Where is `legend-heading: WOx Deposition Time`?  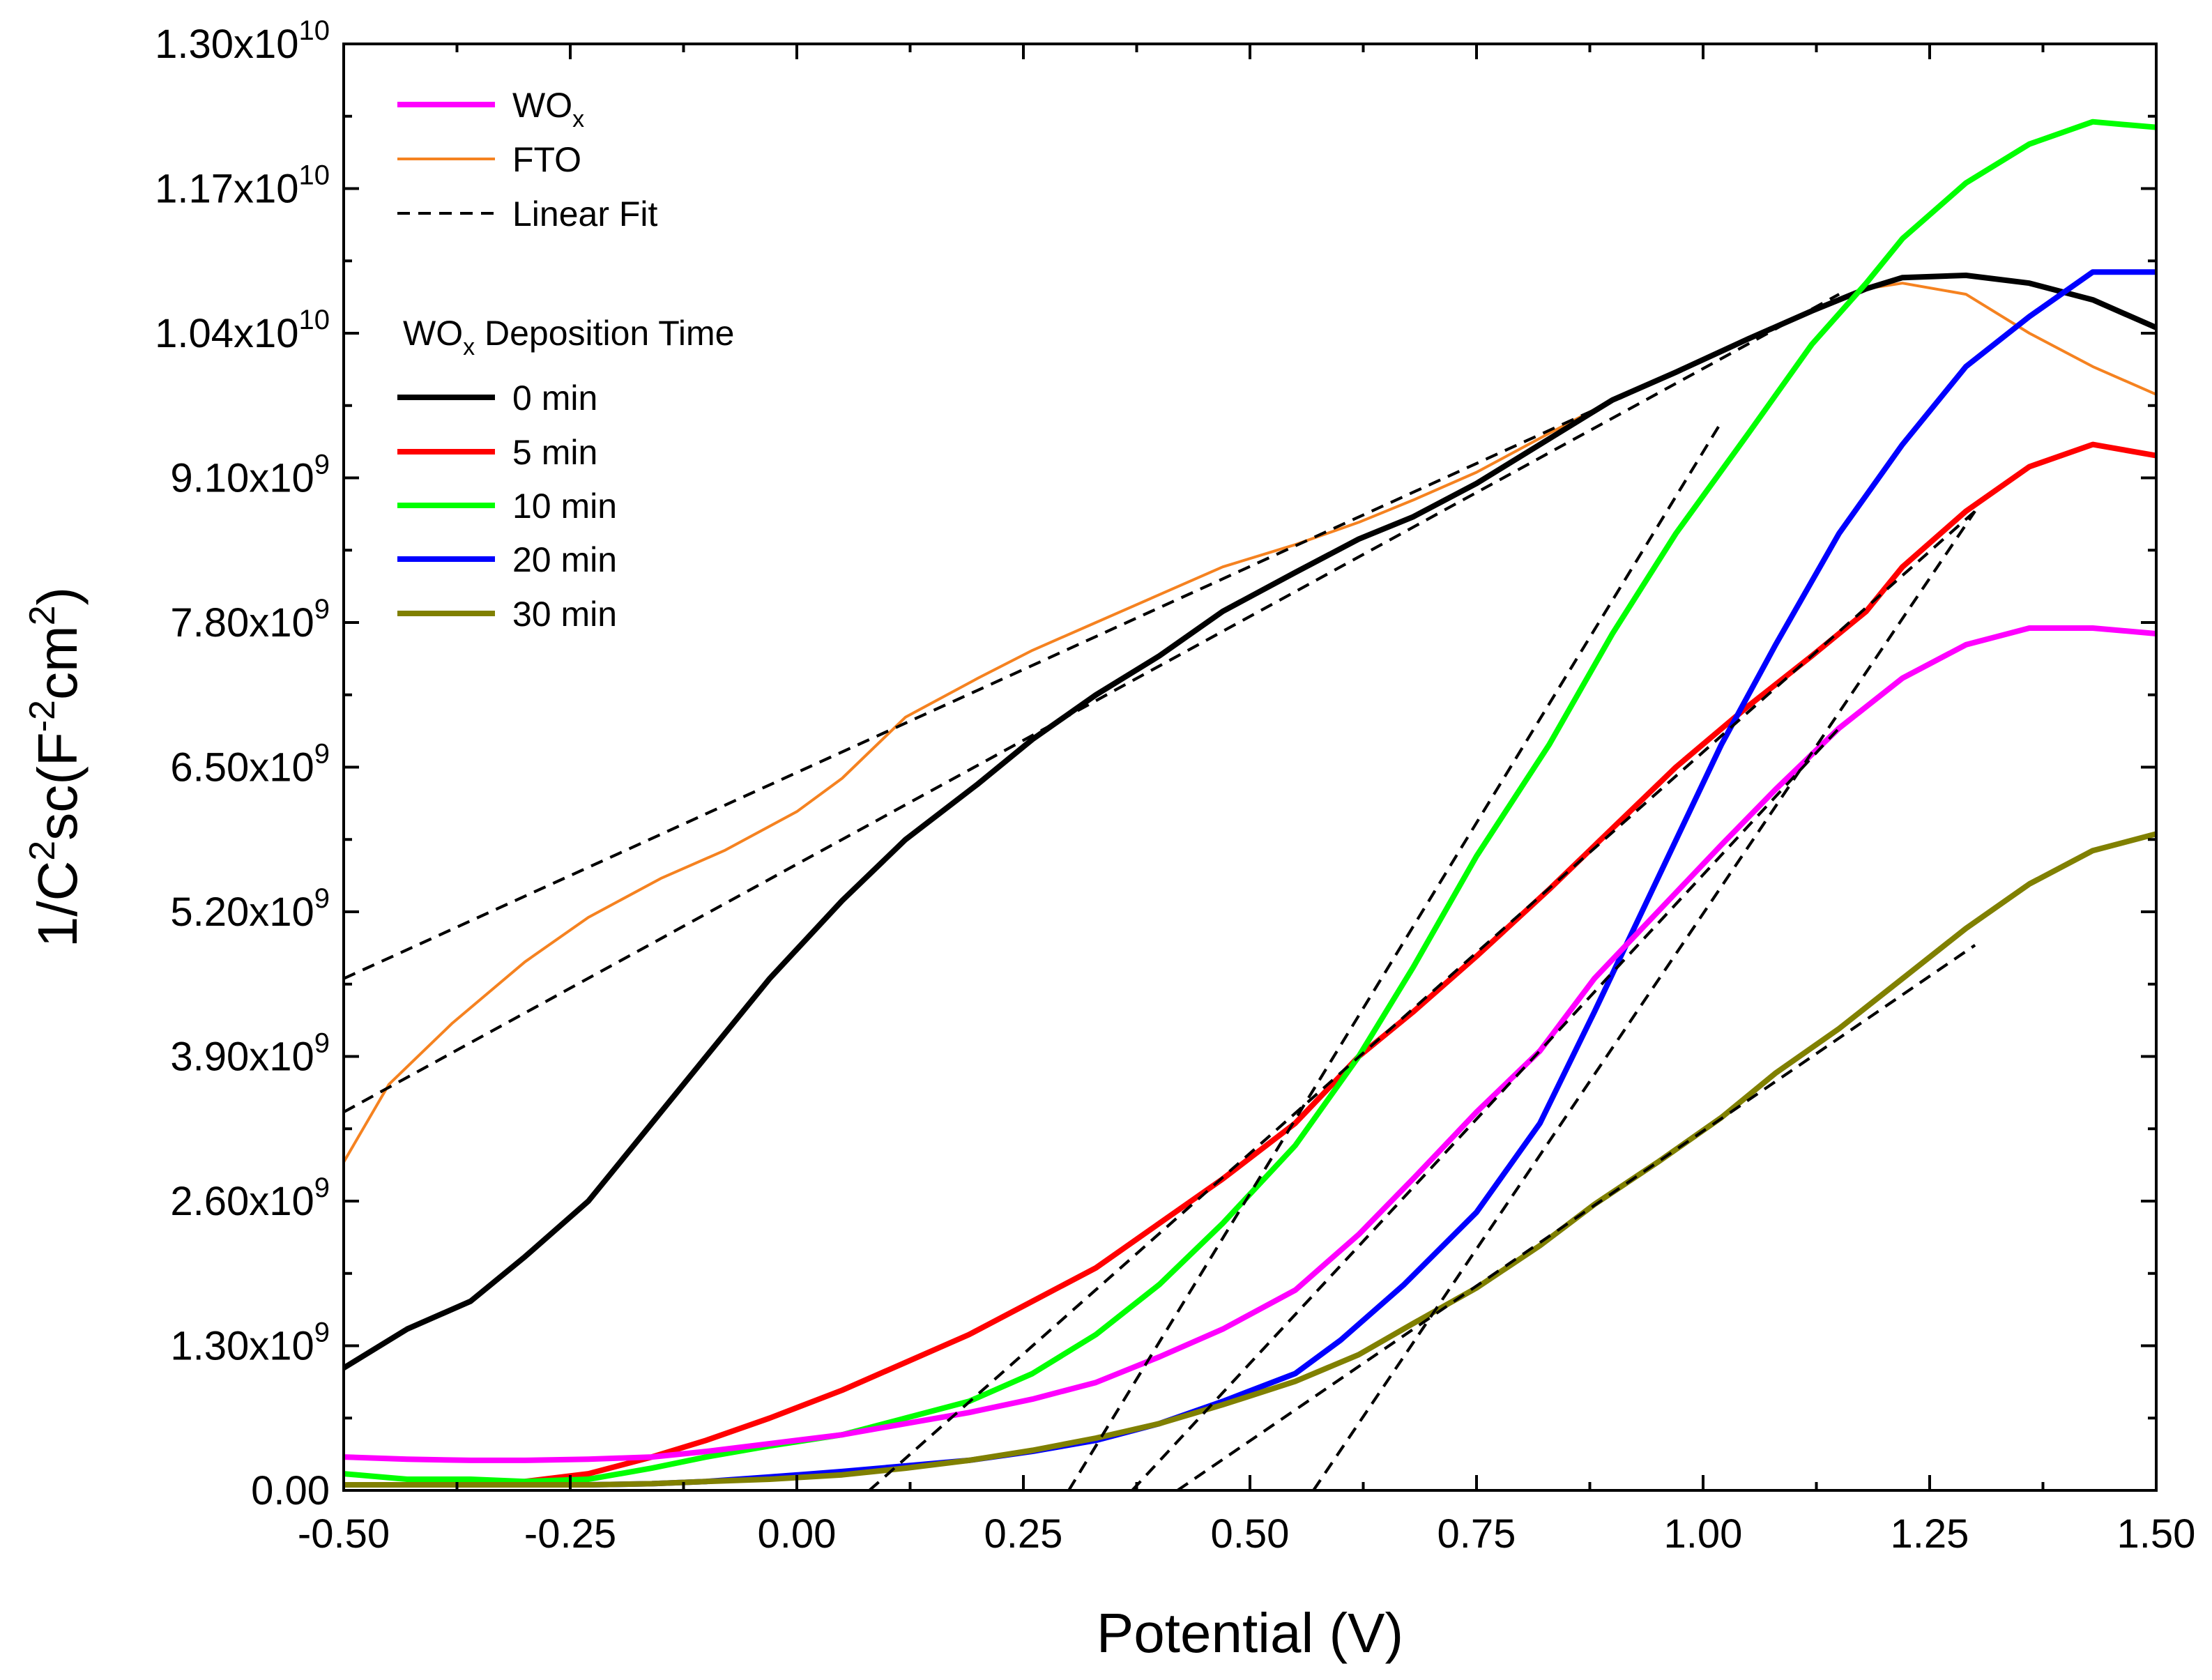 legend-heading: WOx Deposition Time is located at coordinates (568, 337).